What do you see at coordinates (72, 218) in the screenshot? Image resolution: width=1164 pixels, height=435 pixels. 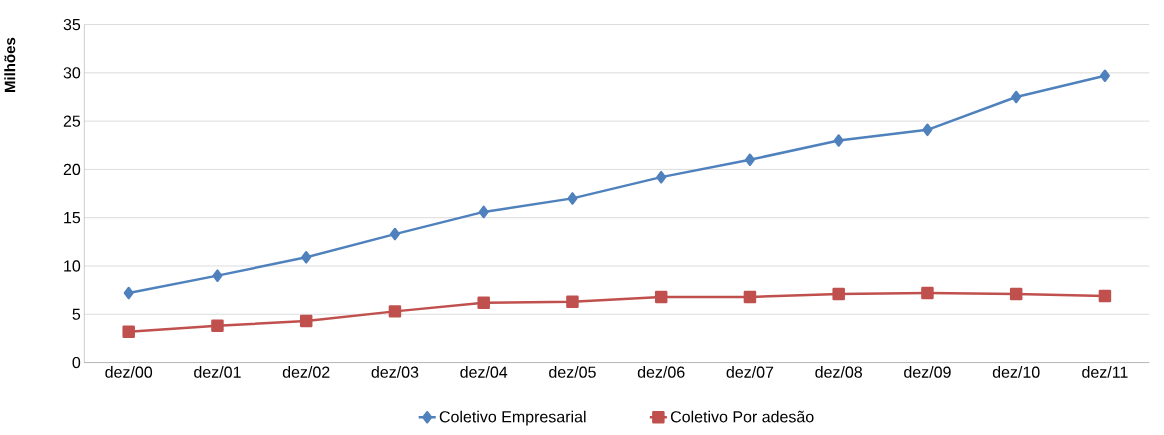 I see `y-tick-label: 15` at bounding box center [72, 218].